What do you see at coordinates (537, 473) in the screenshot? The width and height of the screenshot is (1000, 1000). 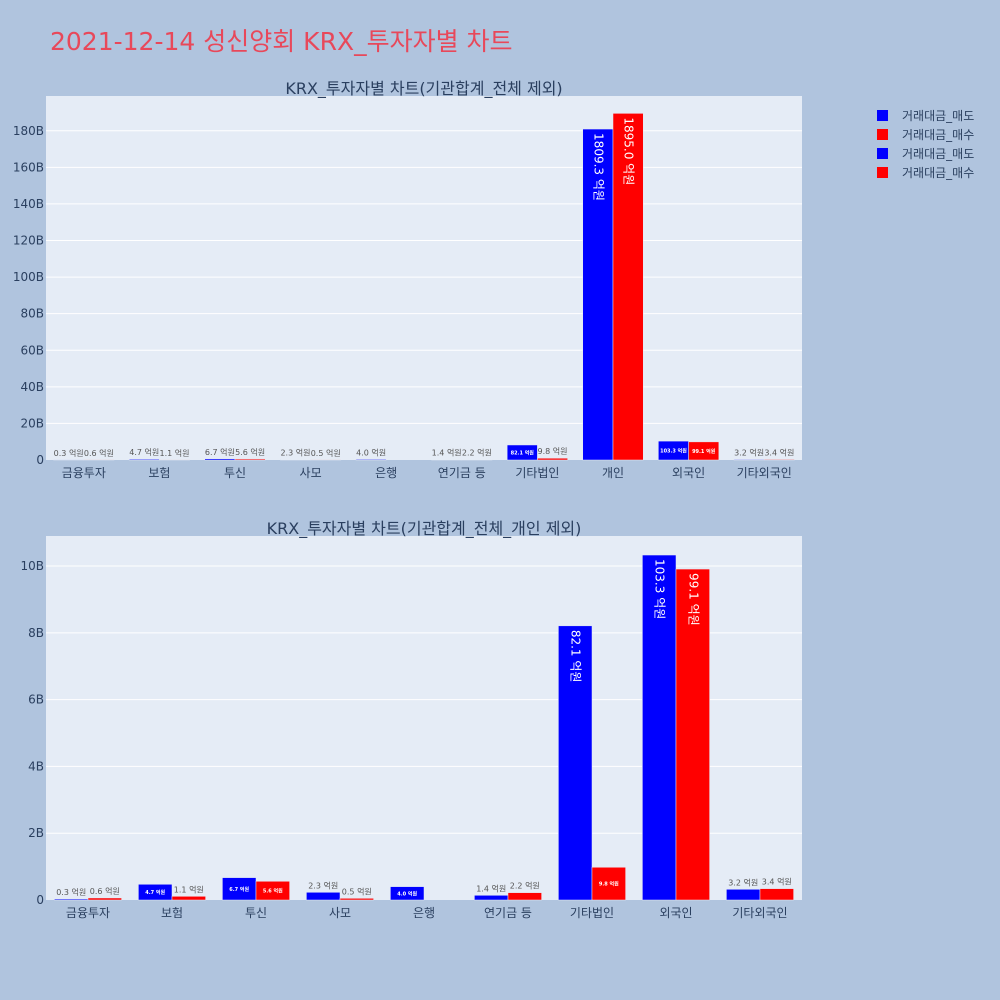 I see `x-tick-label: 기타법인` at bounding box center [537, 473].